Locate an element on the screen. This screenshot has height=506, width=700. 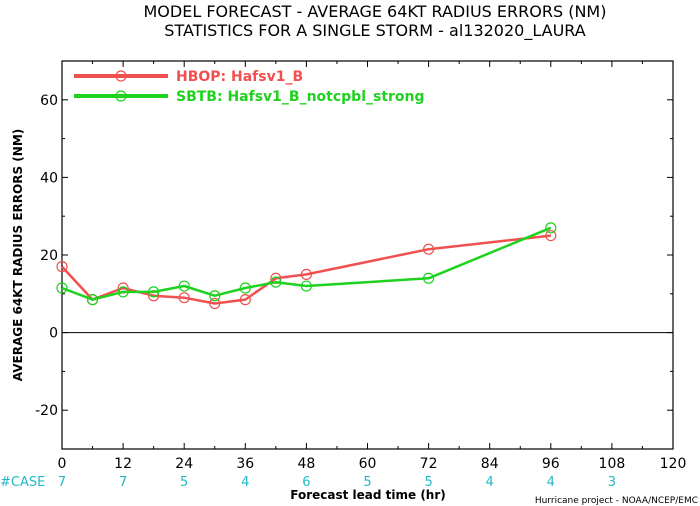
y-tick-label: 40 is located at coordinates (49, 178).